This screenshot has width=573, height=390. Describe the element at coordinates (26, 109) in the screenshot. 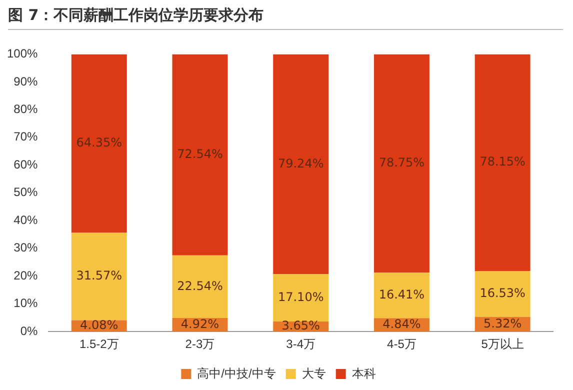

I see `y-tick-label: 80%` at that location.